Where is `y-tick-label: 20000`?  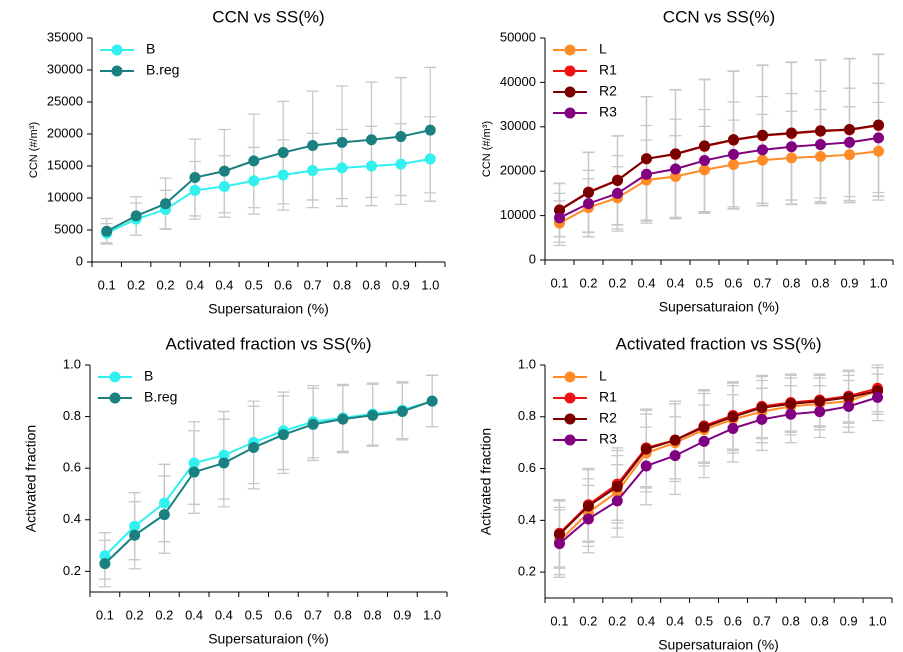 y-tick-label: 20000 is located at coordinates (65, 132).